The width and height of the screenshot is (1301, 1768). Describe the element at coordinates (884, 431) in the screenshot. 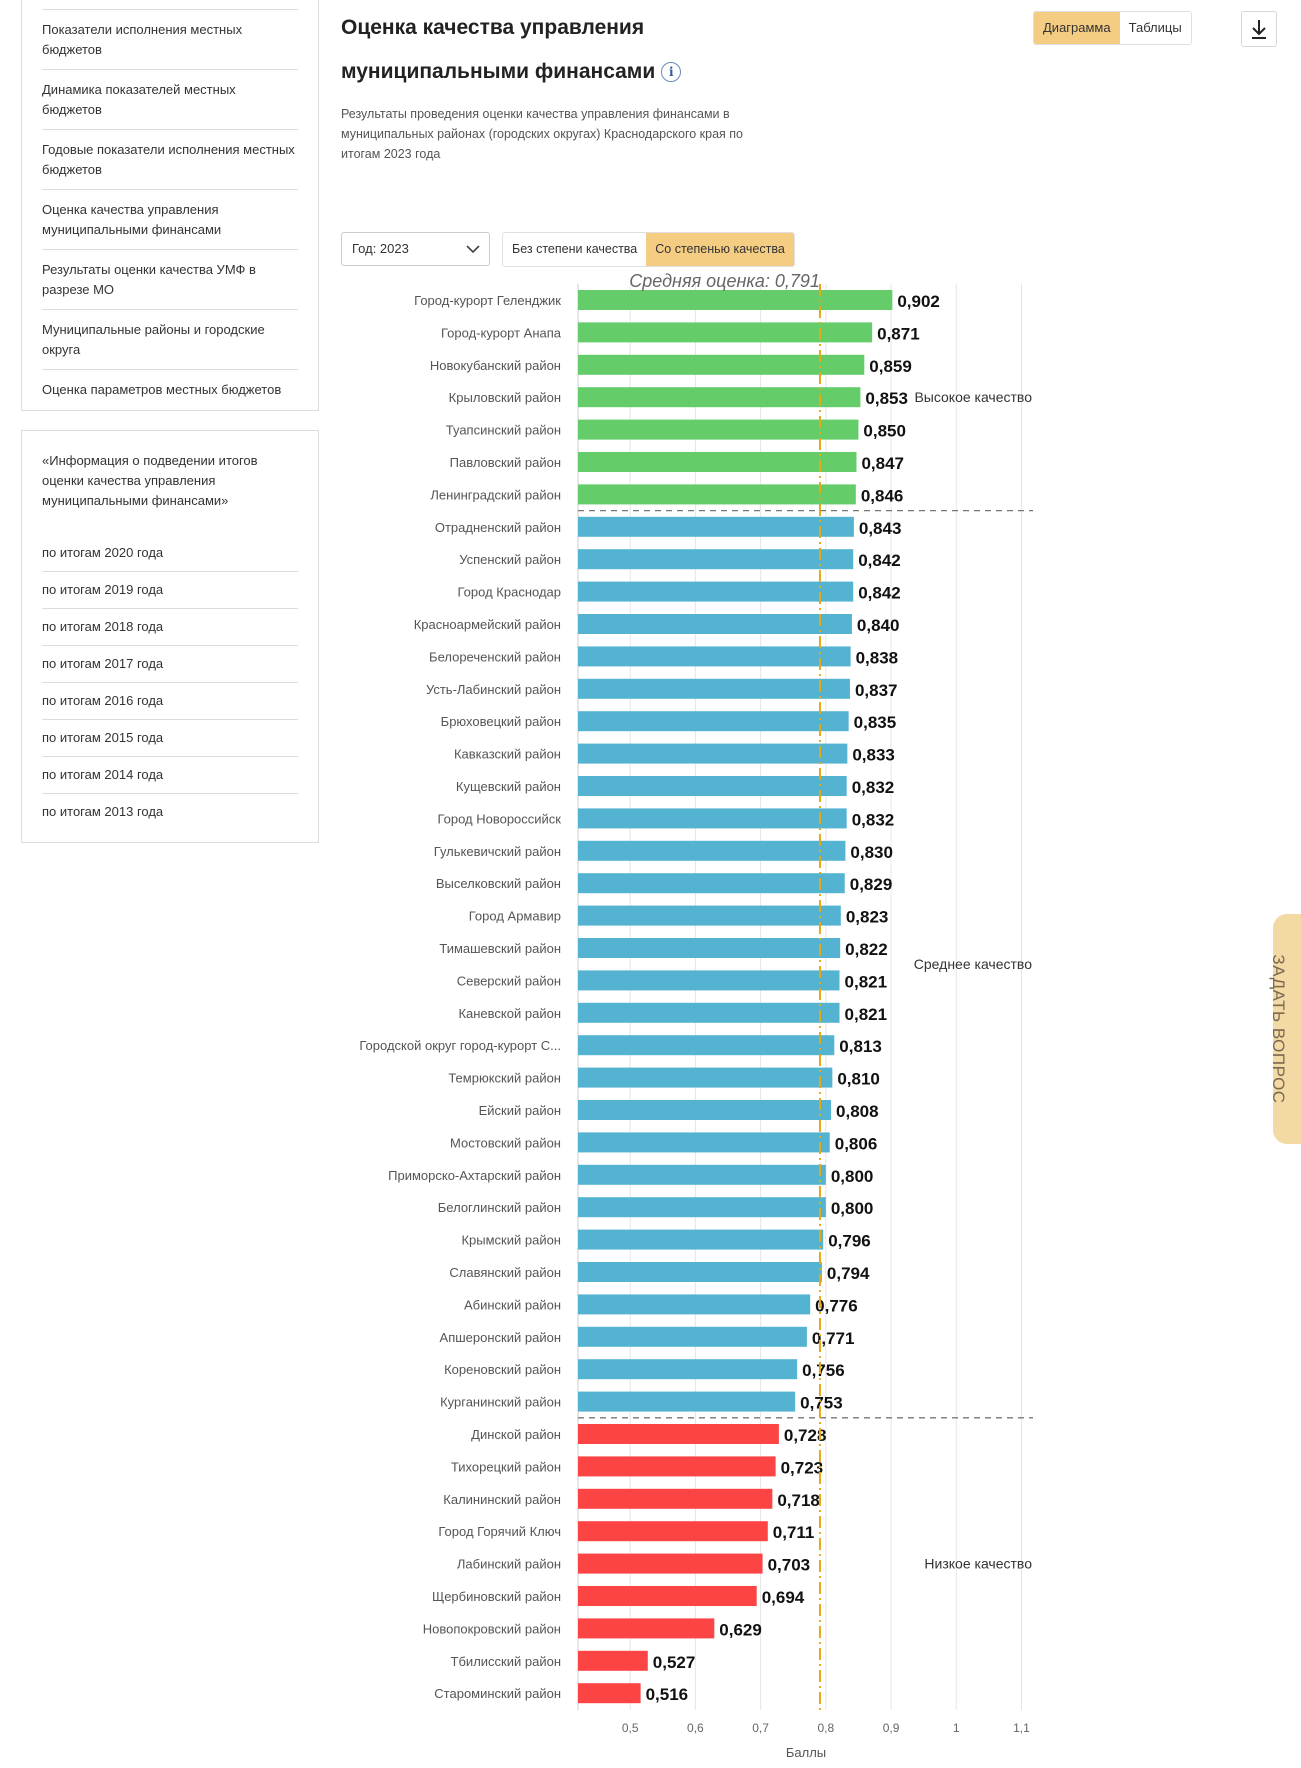

I see `bar-value-label: 0,850` at that location.